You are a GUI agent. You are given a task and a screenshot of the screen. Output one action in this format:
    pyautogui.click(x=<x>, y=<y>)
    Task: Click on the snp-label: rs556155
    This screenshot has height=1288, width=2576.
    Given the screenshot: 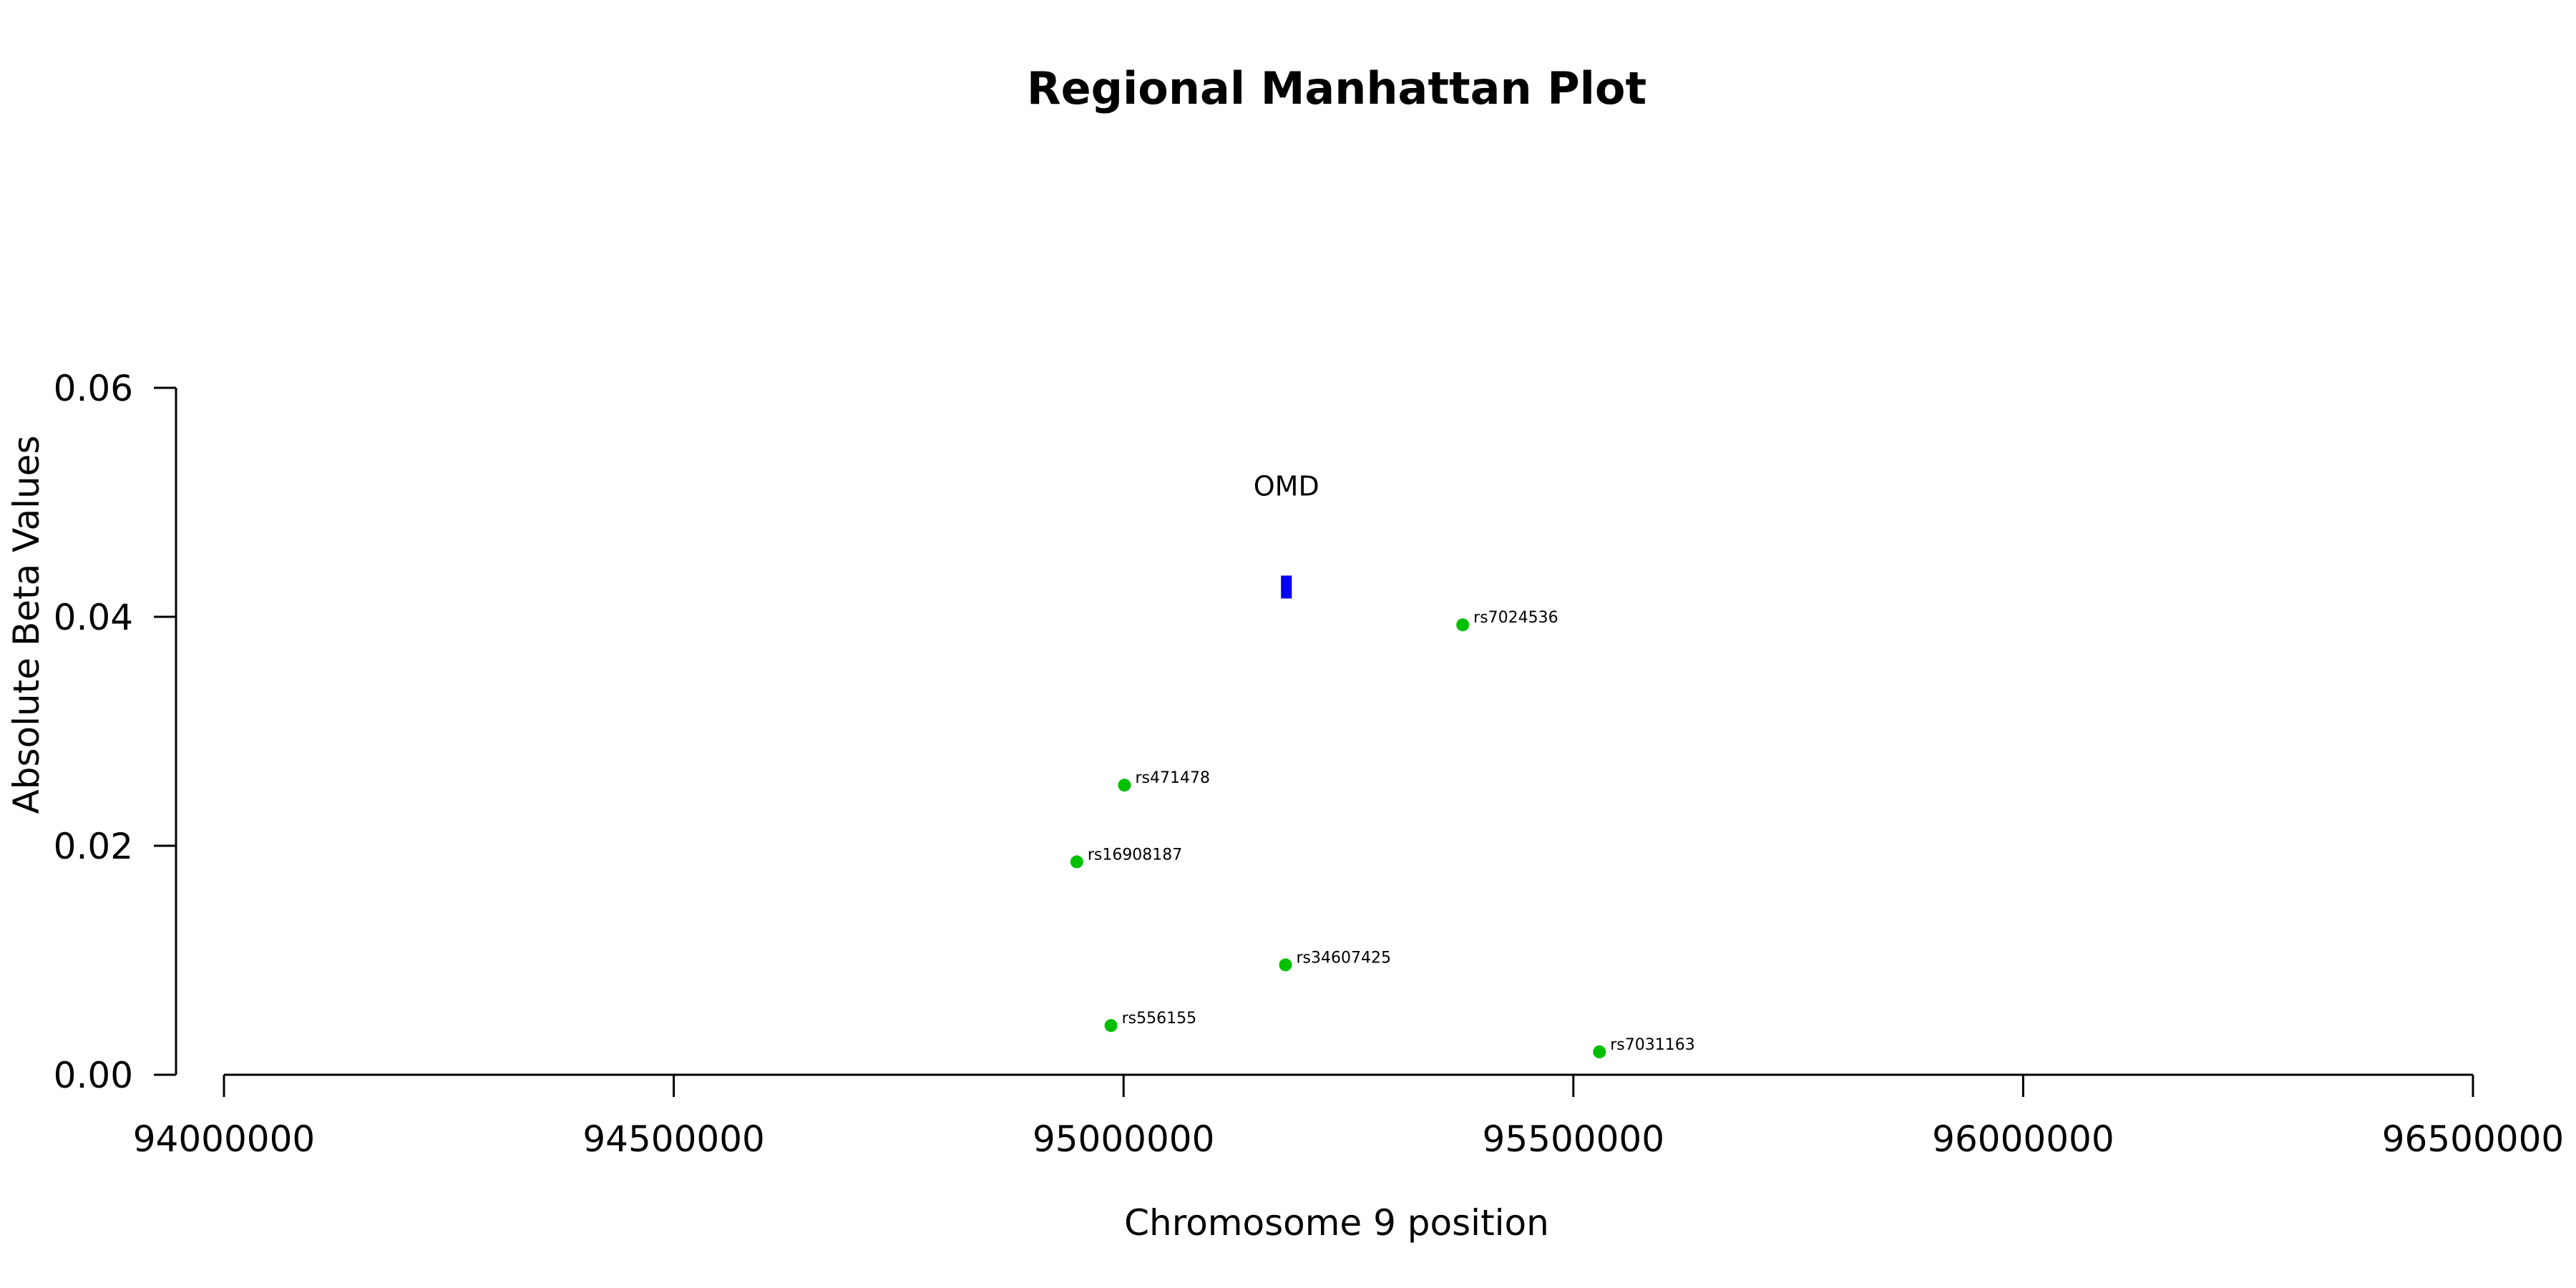 What is the action you would take?
    pyautogui.click(x=1159, y=1019)
    